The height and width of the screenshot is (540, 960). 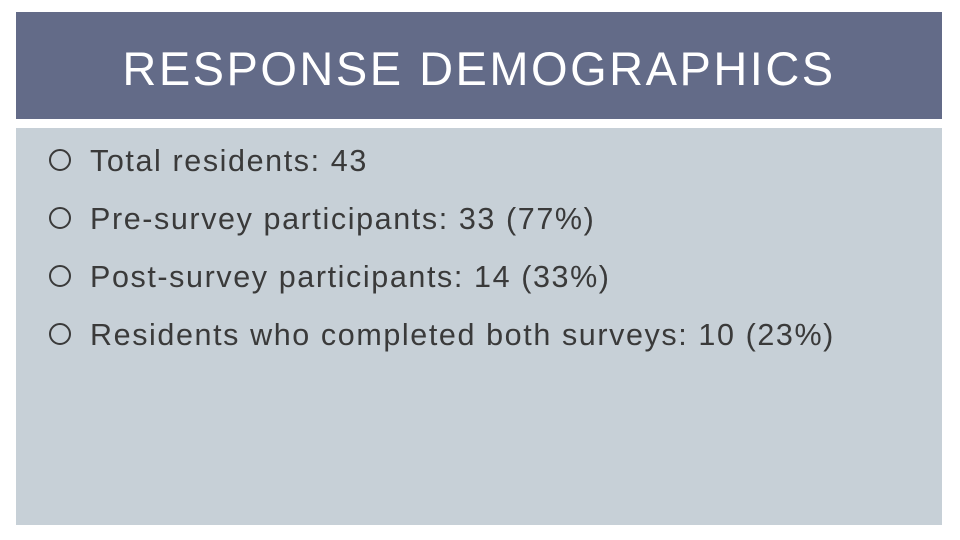 What do you see at coordinates (350, 277) in the screenshot?
I see `bullet-text: Post-survey participants: 14 (33%)` at bounding box center [350, 277].